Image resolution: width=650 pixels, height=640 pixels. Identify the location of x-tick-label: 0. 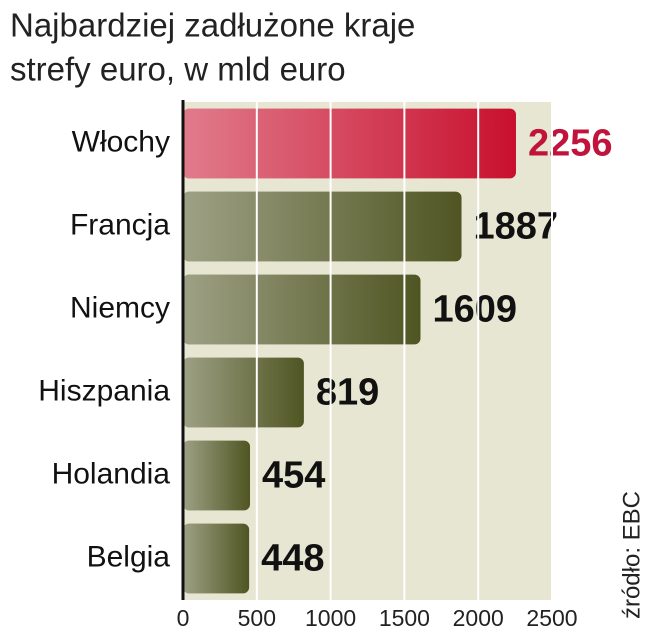
(183, 618).